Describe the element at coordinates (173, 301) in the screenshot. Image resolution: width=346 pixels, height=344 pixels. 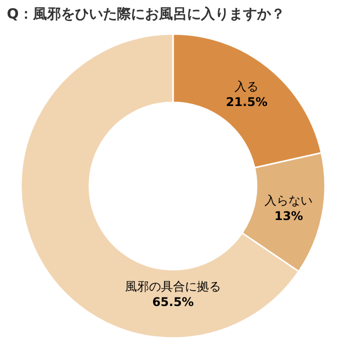
I see `data-label: 65.5%` at that location.